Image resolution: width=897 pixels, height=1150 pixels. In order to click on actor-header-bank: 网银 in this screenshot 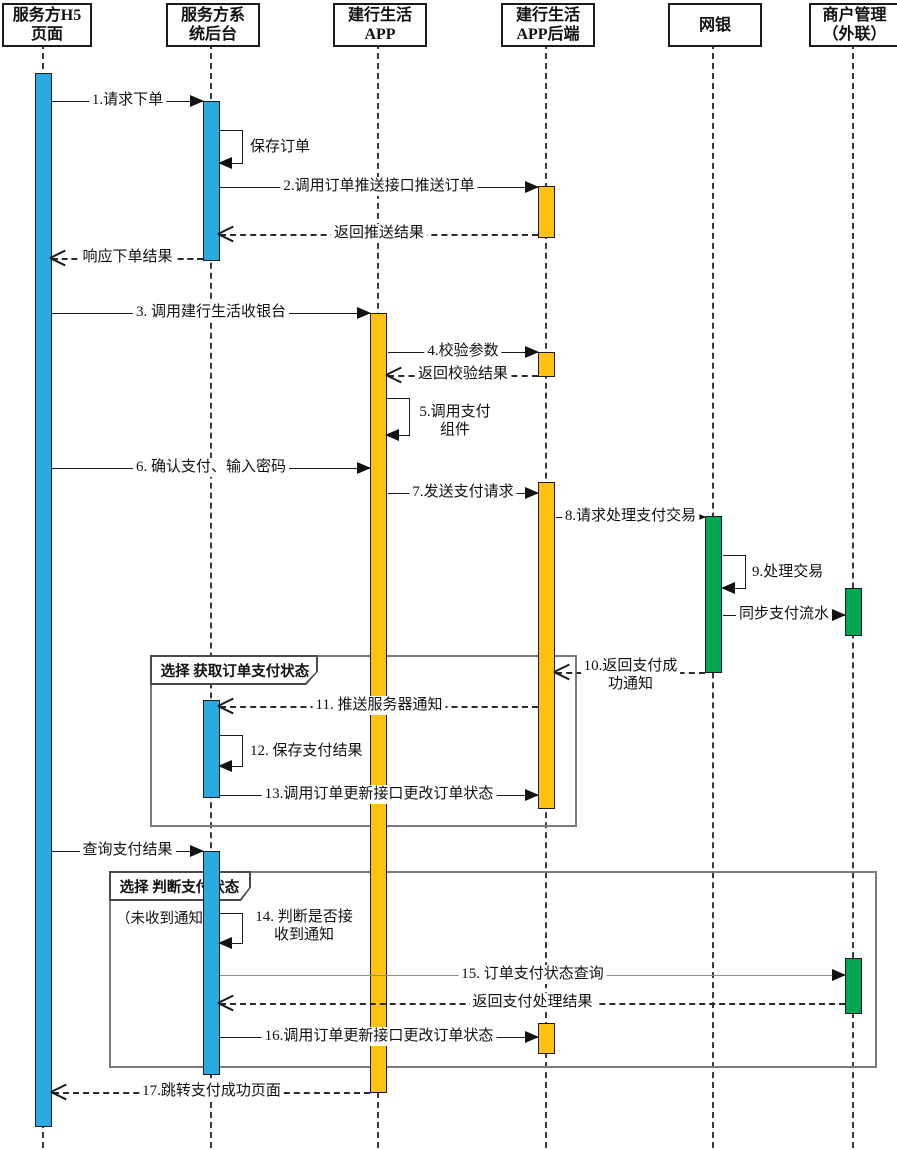, I will do `click(715, 25)`.